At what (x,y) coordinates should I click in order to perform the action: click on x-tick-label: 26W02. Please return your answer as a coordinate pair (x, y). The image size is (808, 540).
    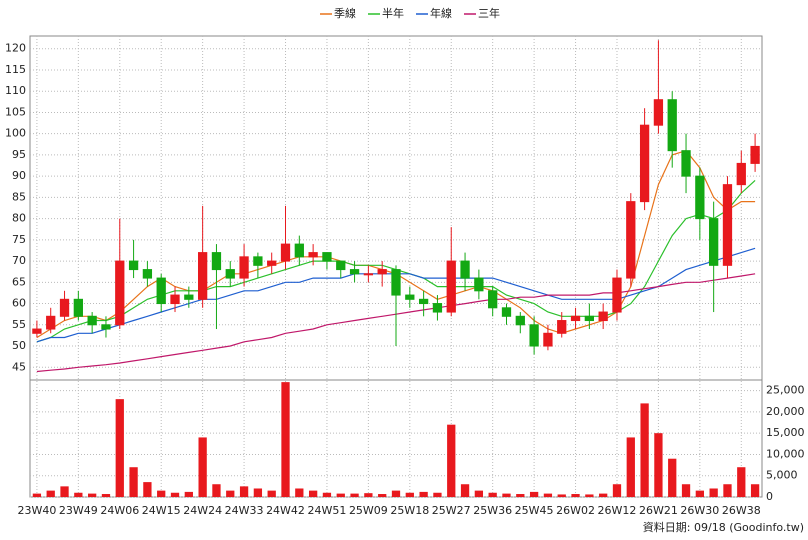
    Looking at the image, I should click on (575, 510).